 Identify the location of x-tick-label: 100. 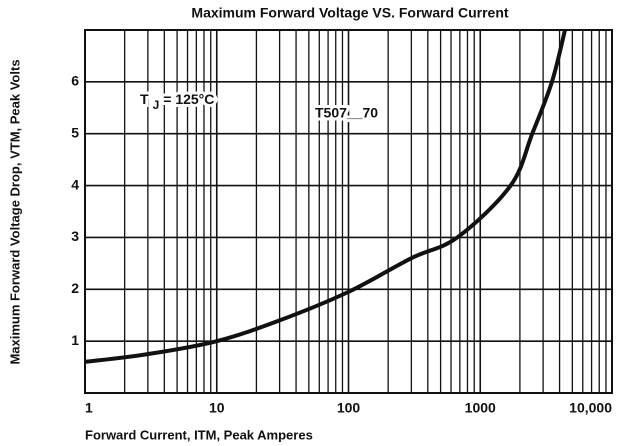
(349, 408).